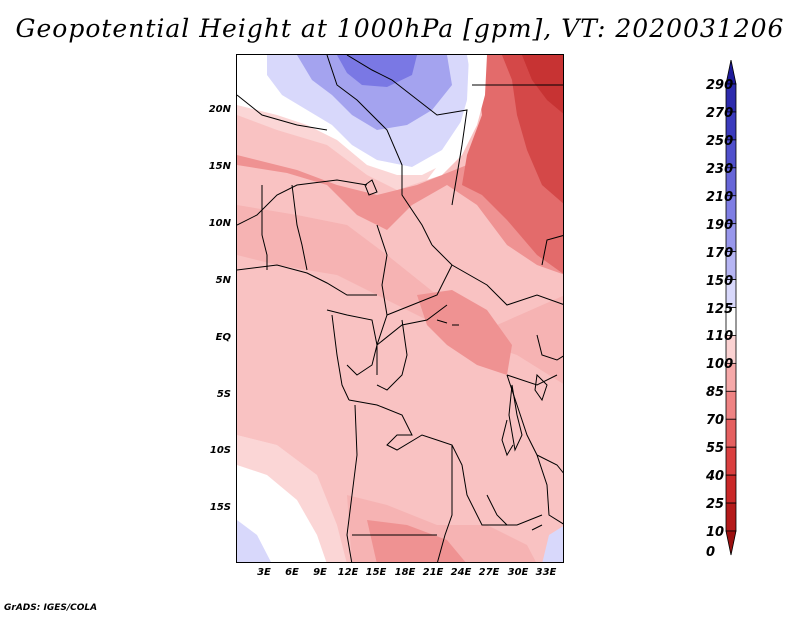 This screenshot has height=618, width=800. What do you see at coordinates (220, 450) in the screenshot?
I see `lat-label: 10S` at bounding box center [220, 450].